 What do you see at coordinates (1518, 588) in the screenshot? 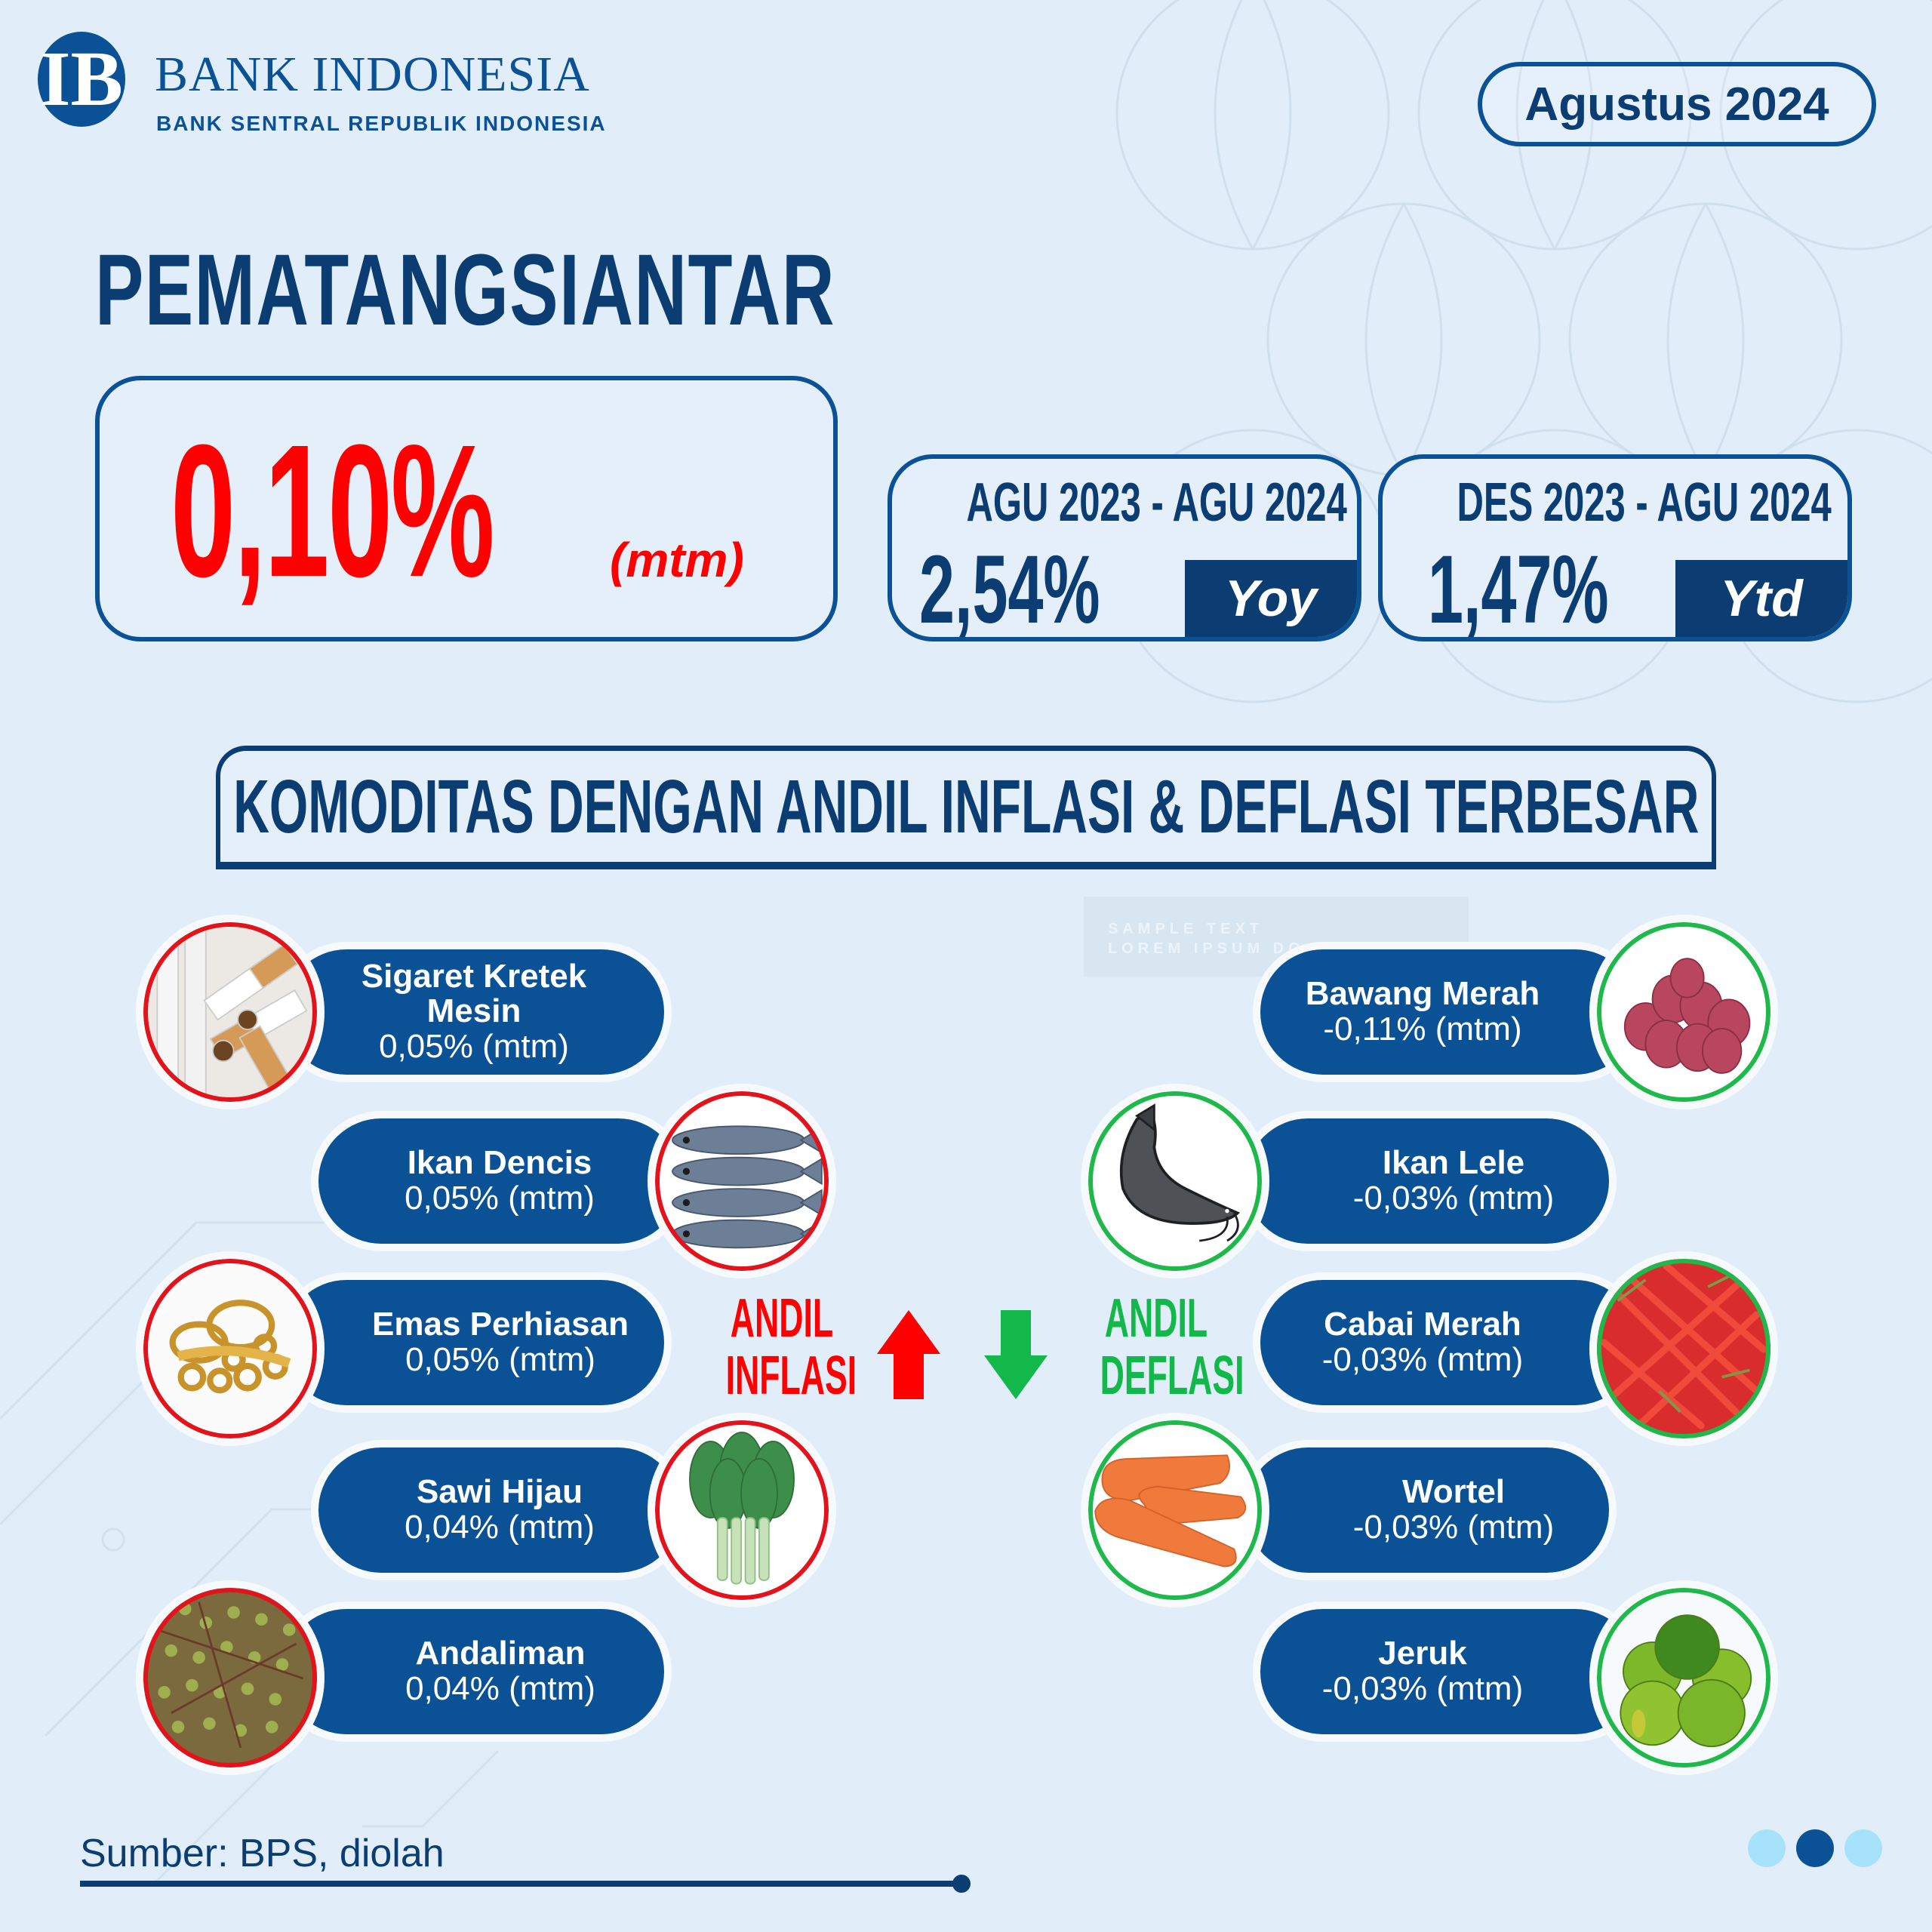
I see `ytd-value: 1,47%` at bounding box center [1518, 588].